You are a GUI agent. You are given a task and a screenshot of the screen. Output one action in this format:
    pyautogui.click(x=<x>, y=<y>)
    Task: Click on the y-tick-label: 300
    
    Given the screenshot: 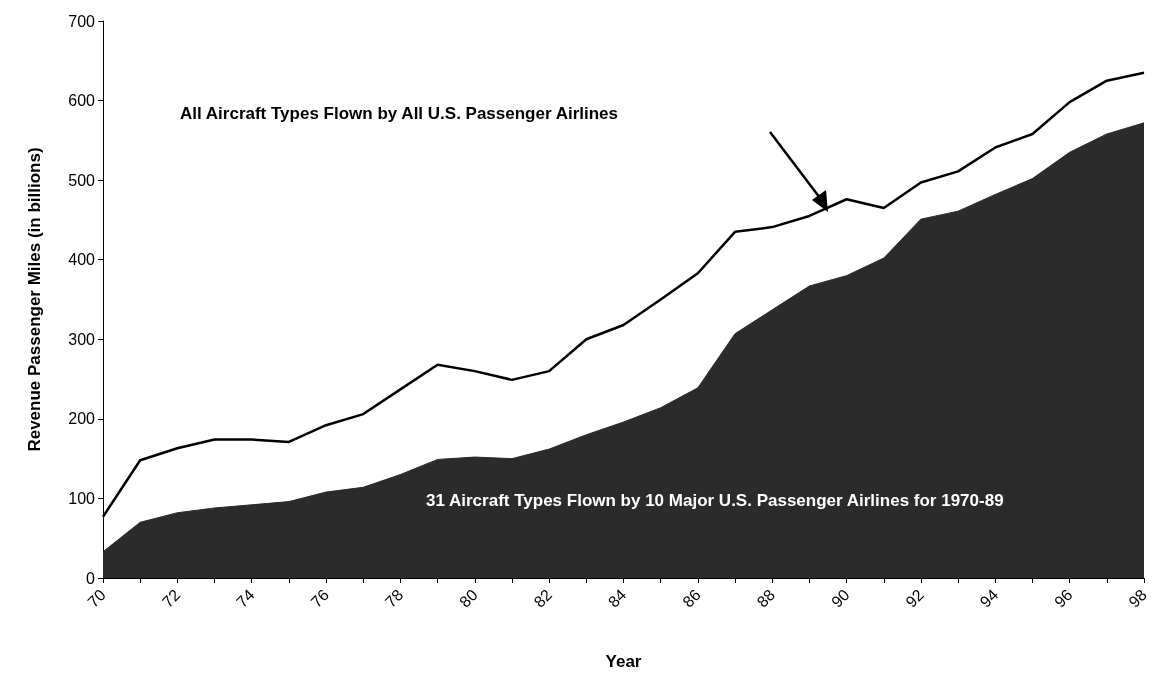 What is the action you would take?
    pyautogui.click(x=82, y=339)
    